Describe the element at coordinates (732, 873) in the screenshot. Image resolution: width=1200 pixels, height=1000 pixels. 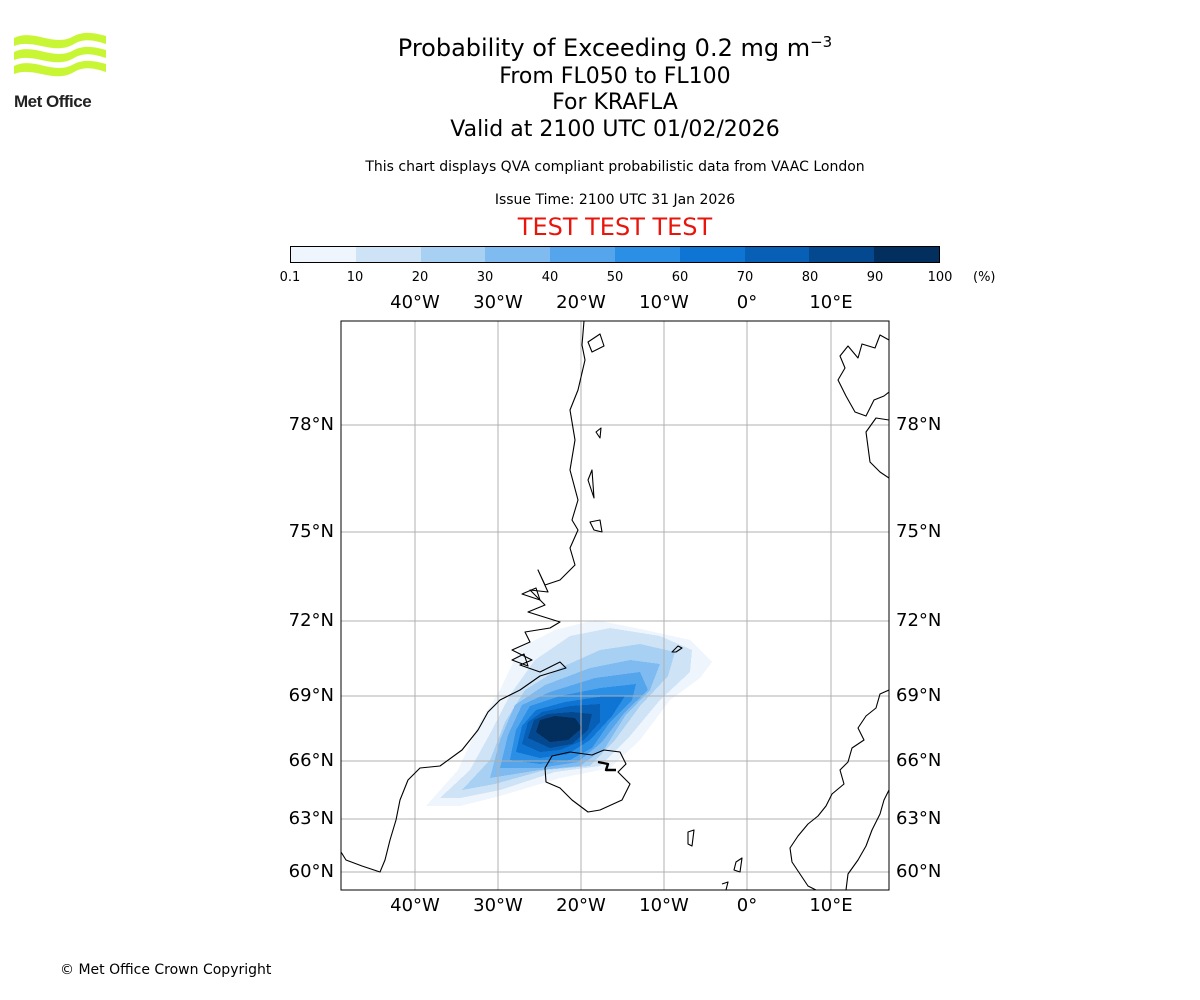
I see `shetland-islands` at that location.